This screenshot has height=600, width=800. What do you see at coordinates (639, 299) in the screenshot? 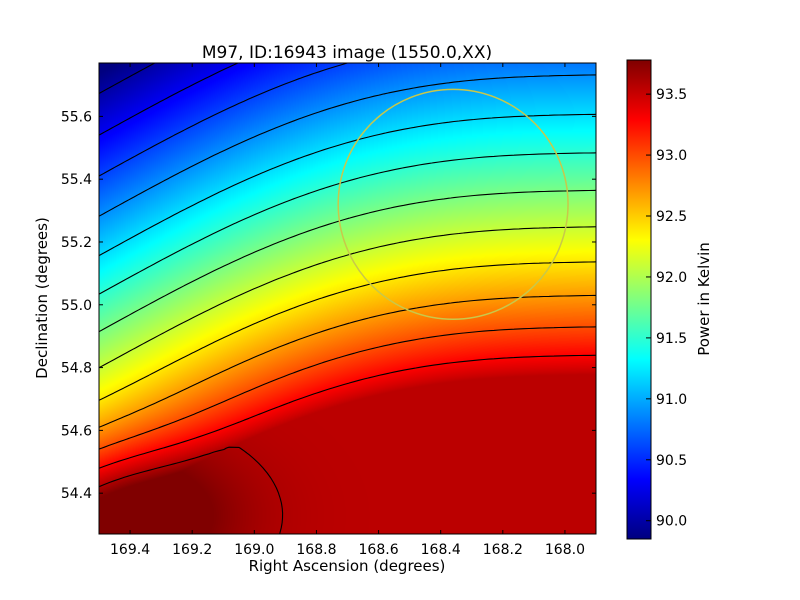
I see `colorbar-gradient` at bounding box center [639, 299].